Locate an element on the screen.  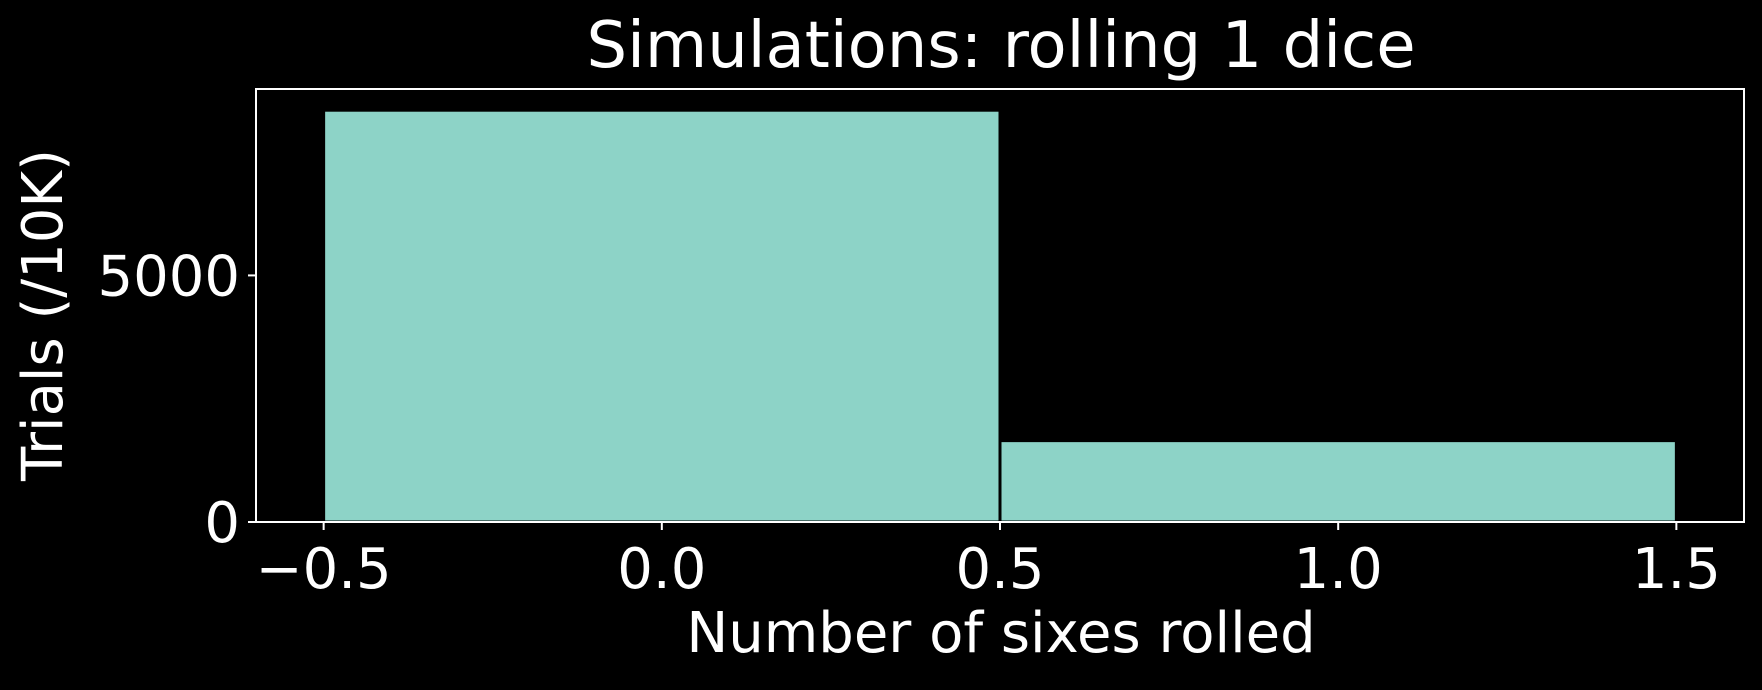
y-tick-label-1: 5000 is located at coordinates (168, 276).